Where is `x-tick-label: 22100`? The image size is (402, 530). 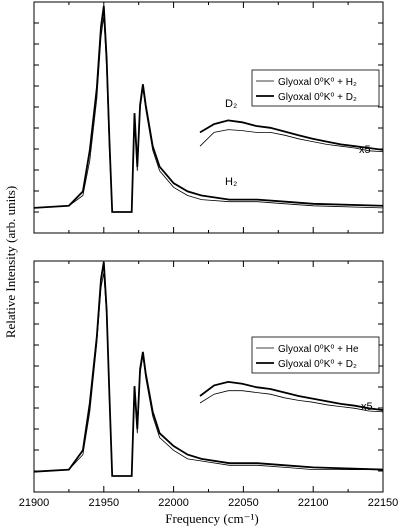 x-tick-label: 22100 is located at coordinates (313, 503).